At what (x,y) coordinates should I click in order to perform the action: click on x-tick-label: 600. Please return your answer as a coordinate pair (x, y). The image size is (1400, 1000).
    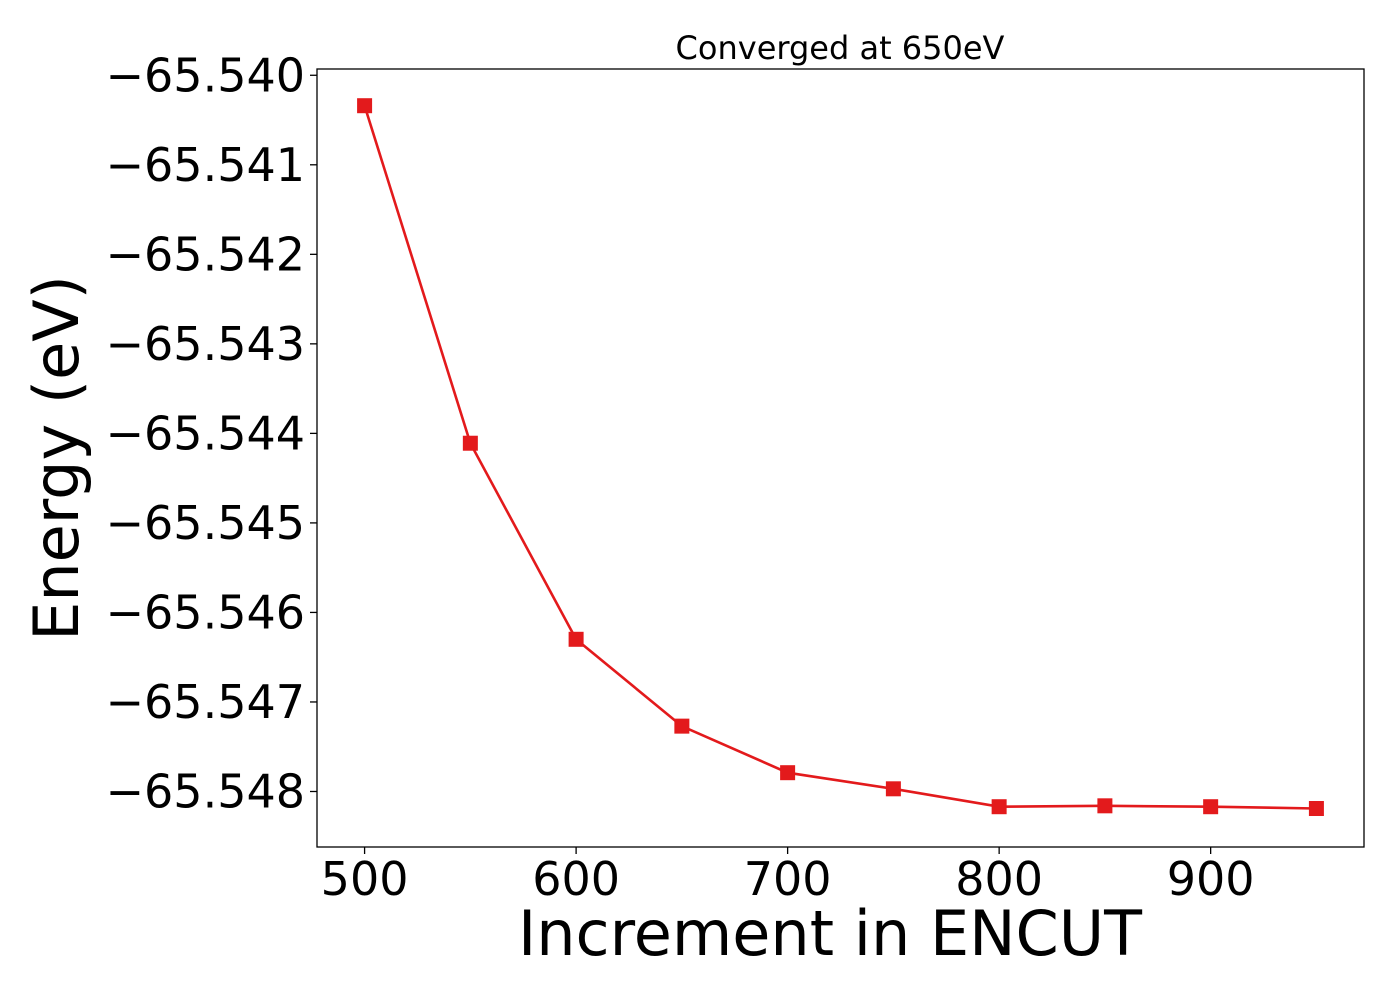
    Looking at the image, I should click on (576, 879).